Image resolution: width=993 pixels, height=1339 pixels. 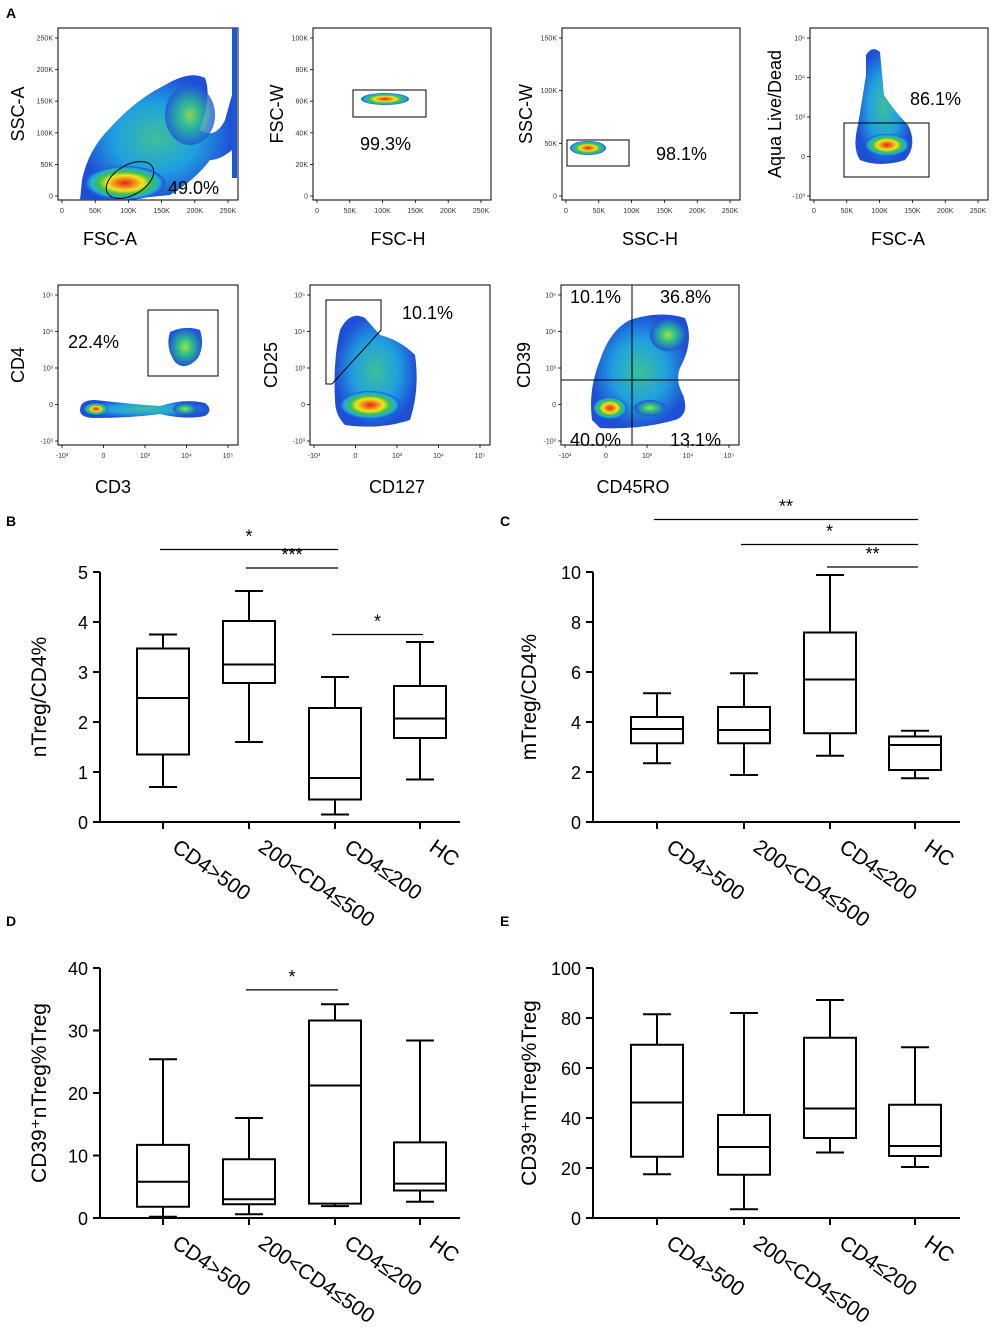 What do you see at coordinates (271, 365) in the screenshot?
I see `flow-plot-6-ylabel: CD25` at bounding box center [271, 365].